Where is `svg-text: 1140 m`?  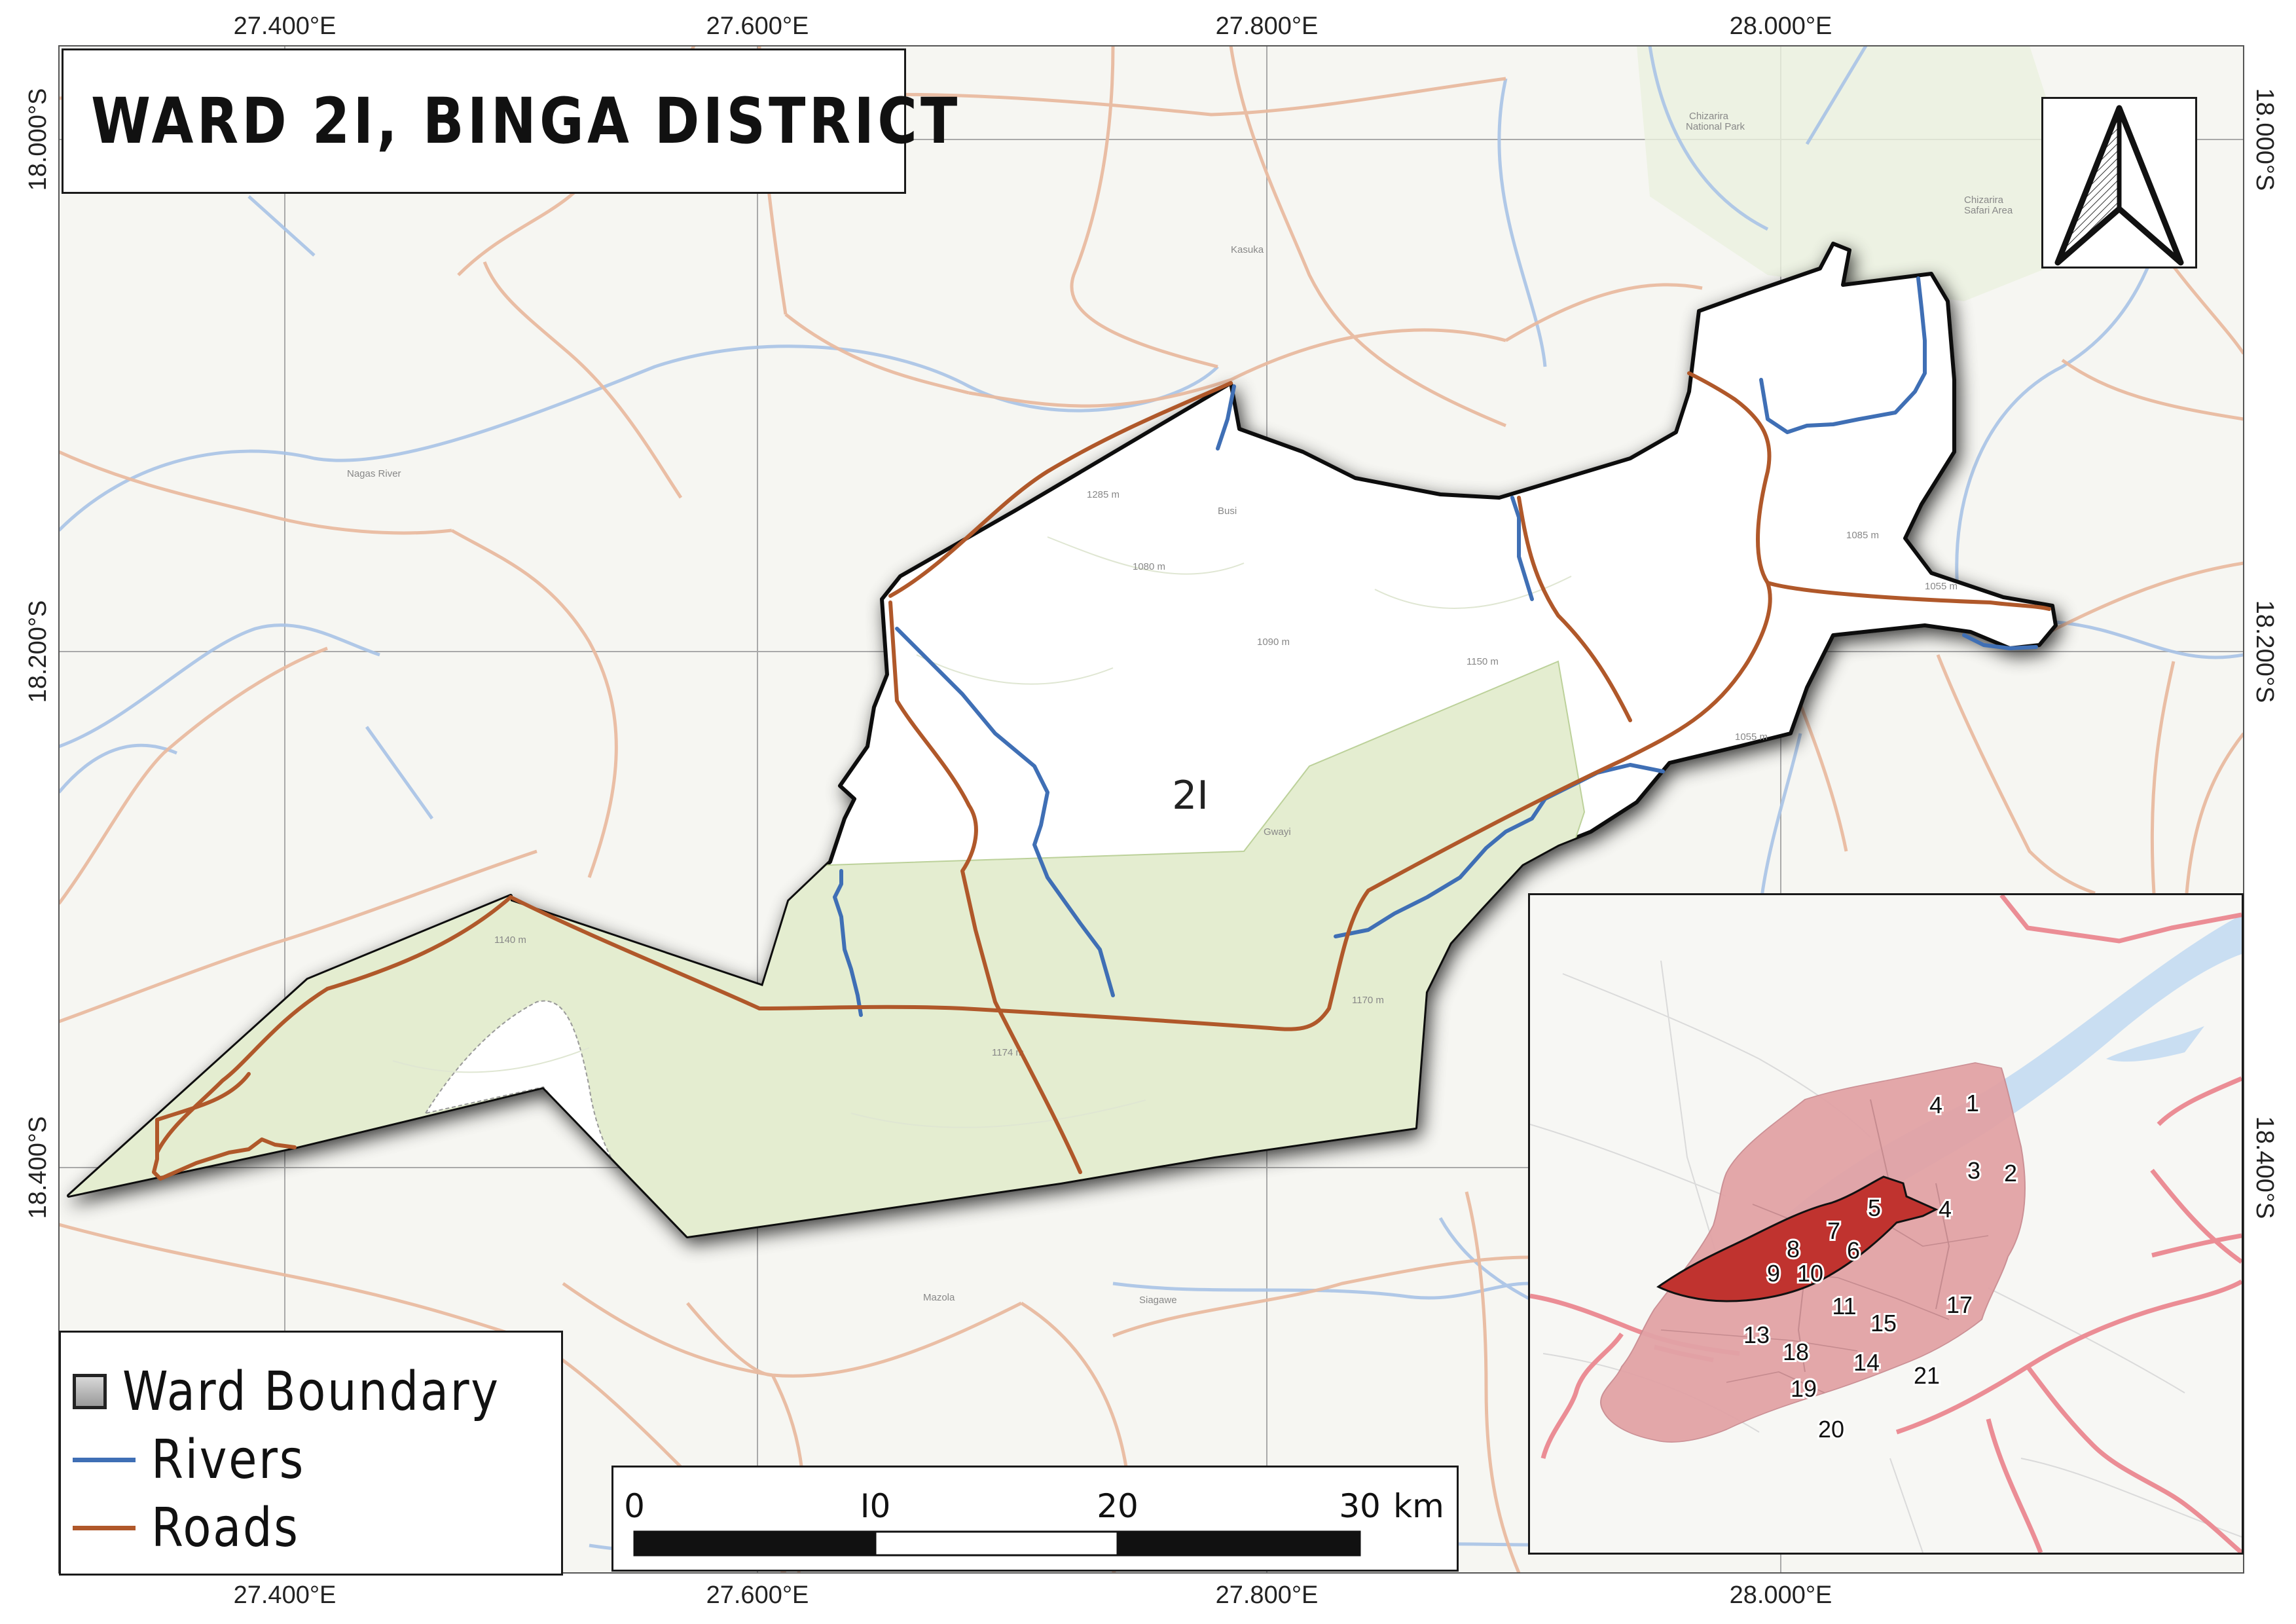 svg-text: 1140 m is located at coordinates (510, 940).